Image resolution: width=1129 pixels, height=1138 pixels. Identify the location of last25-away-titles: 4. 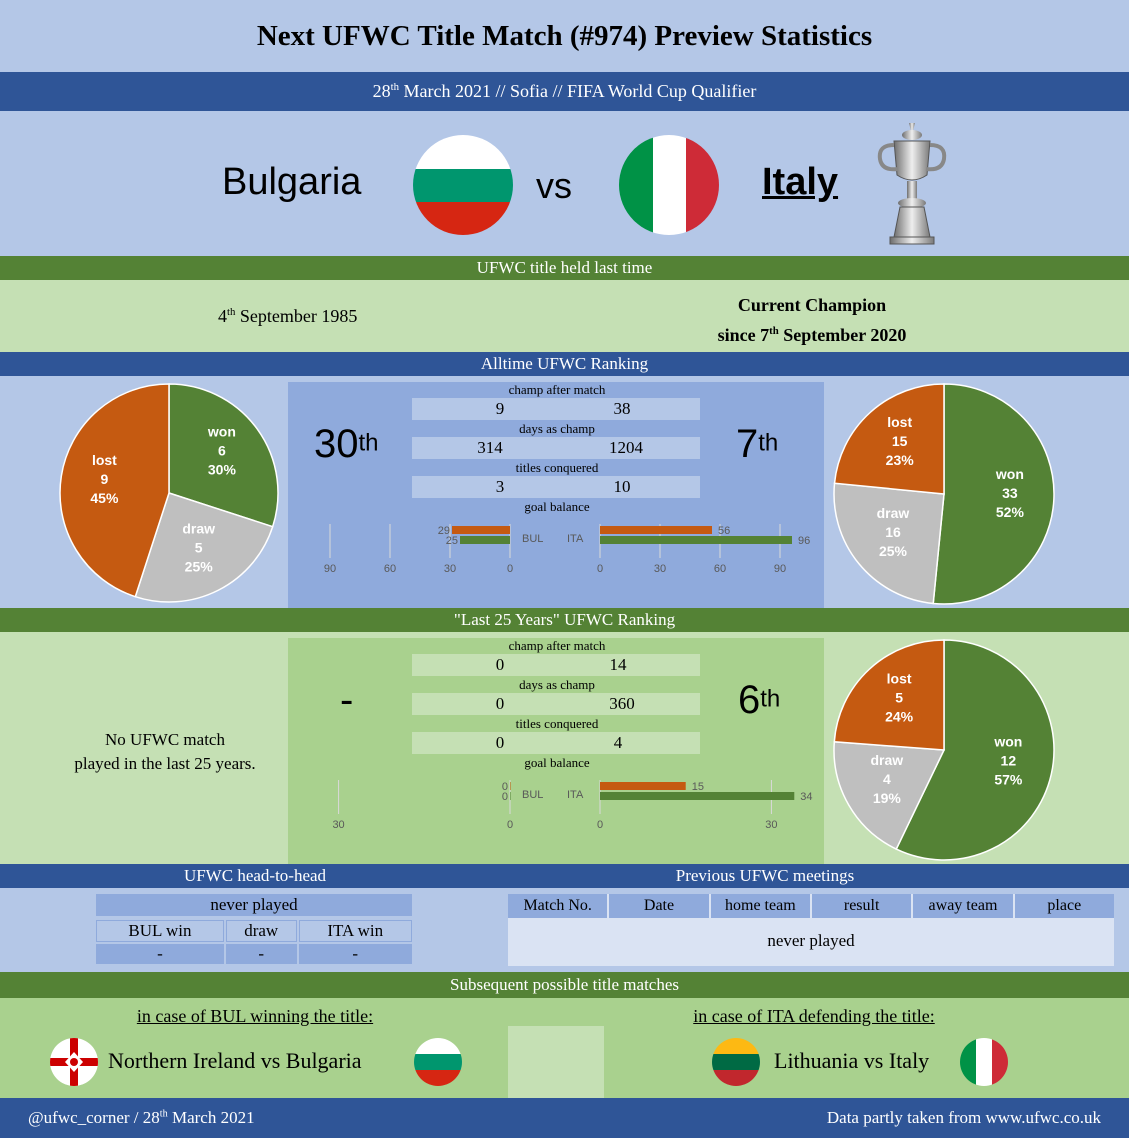
(618, 742).